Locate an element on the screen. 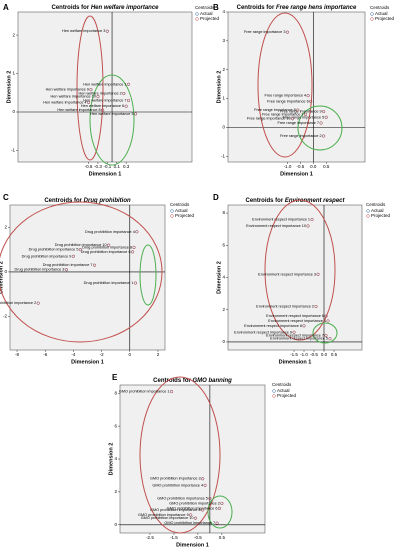 The width and height of the screenshot is (415, 550). x-tick-label: 0.3 is located at coordinates (126, 166).